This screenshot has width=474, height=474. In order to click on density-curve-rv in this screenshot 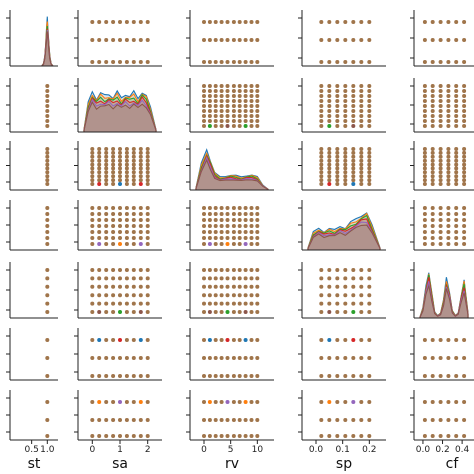, I will do `click(232, 174)`.